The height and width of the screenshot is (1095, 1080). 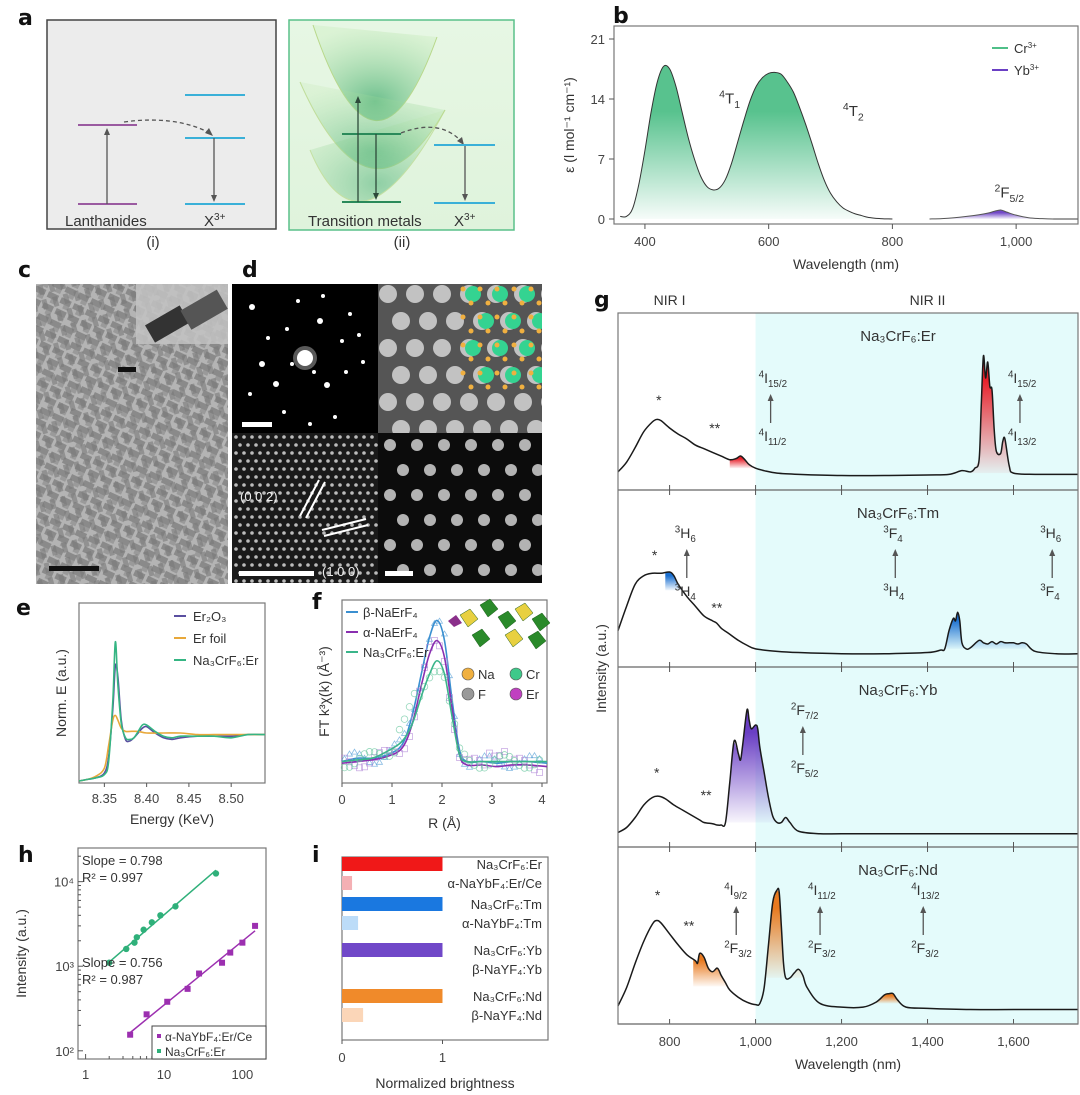 I want to click on lower-state-label: 4I11/2, so click(x=773, y=437).